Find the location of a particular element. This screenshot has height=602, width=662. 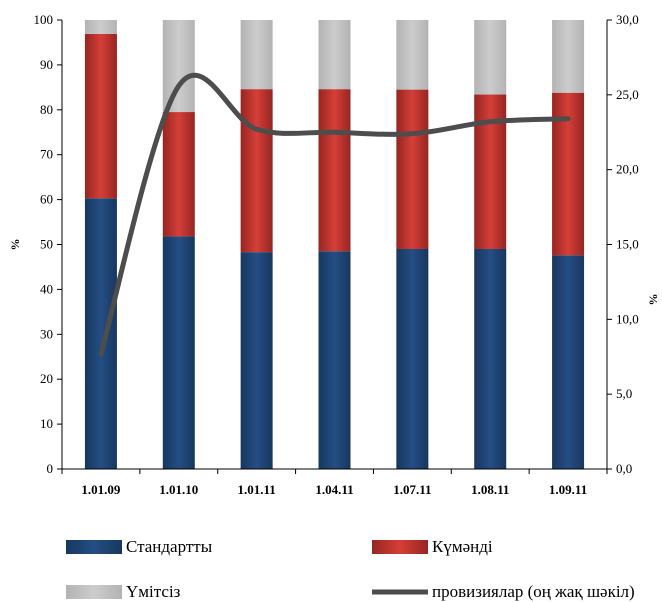

x-tick-label-6: 1.08.11 is located at coordinates (490, 489).